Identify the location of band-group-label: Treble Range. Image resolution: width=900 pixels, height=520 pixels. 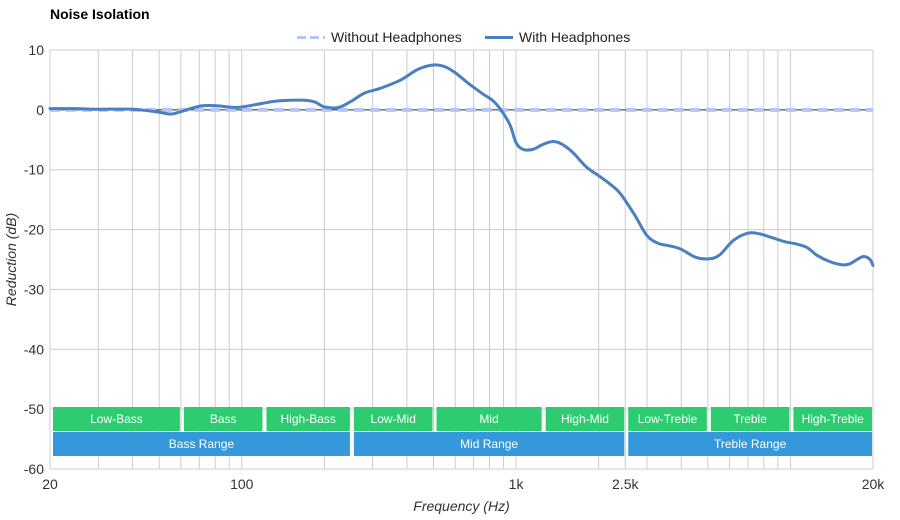
(750, 444).